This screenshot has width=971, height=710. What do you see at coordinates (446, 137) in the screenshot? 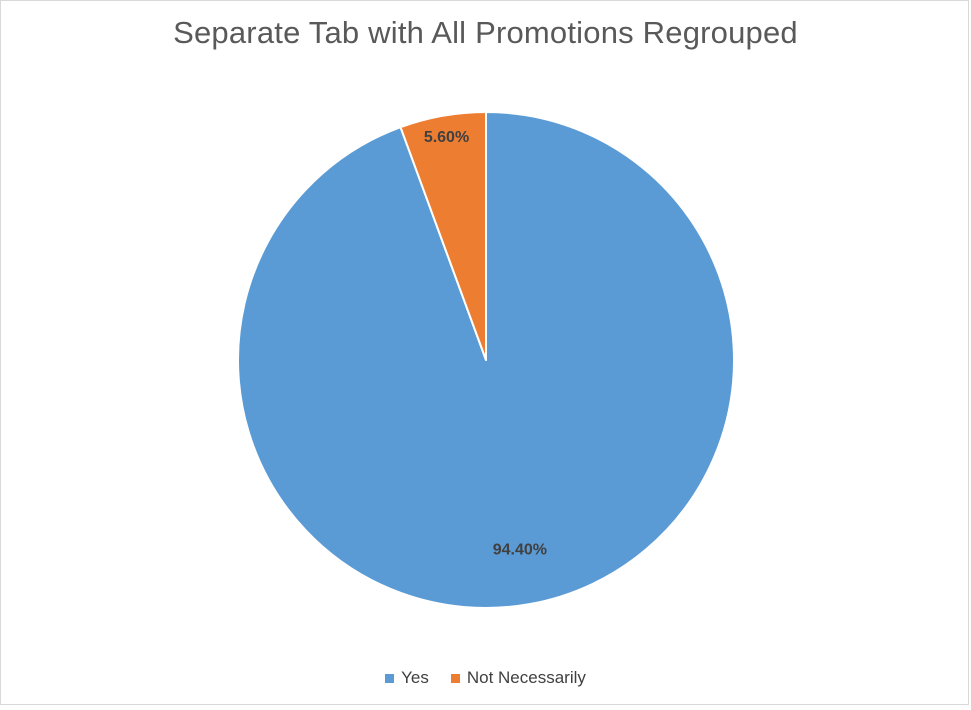
I see `data-label-not-necessarily: 5.60%` at bounding box center [446, 137].